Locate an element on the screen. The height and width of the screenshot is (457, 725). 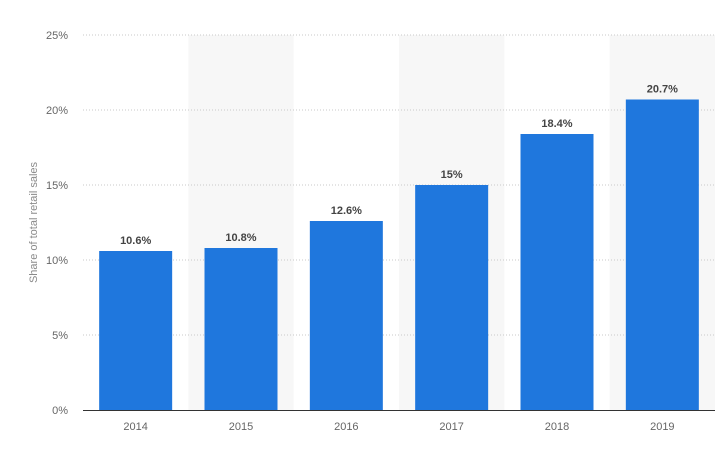
data-label-2019: 20.7% is located at coordinates (662, 90).